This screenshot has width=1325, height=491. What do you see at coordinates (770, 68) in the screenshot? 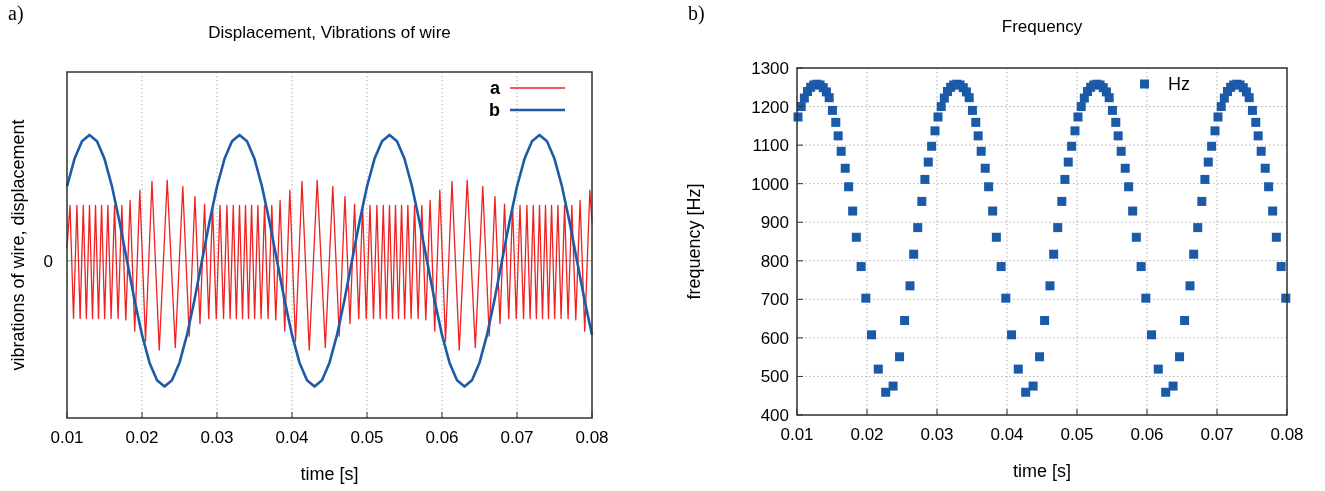
I see `y-tick-label: 1300` at bounding box center [770, 68].